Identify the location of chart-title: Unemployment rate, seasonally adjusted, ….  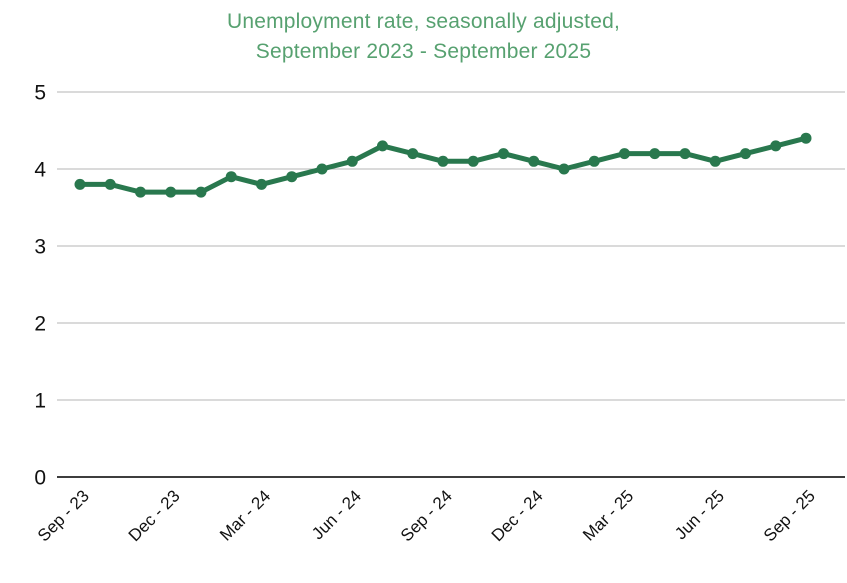
(423, 37).